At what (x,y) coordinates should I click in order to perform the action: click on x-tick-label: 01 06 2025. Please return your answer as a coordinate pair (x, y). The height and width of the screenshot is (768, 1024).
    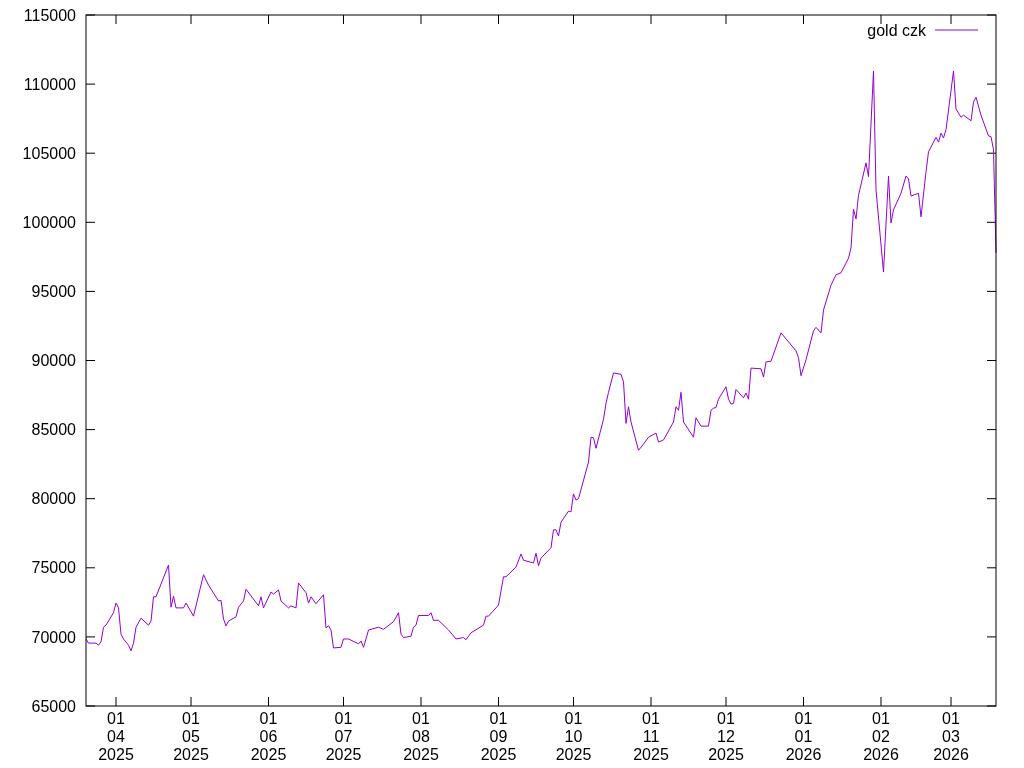
    Looking at the image, I should click on (268, 736).